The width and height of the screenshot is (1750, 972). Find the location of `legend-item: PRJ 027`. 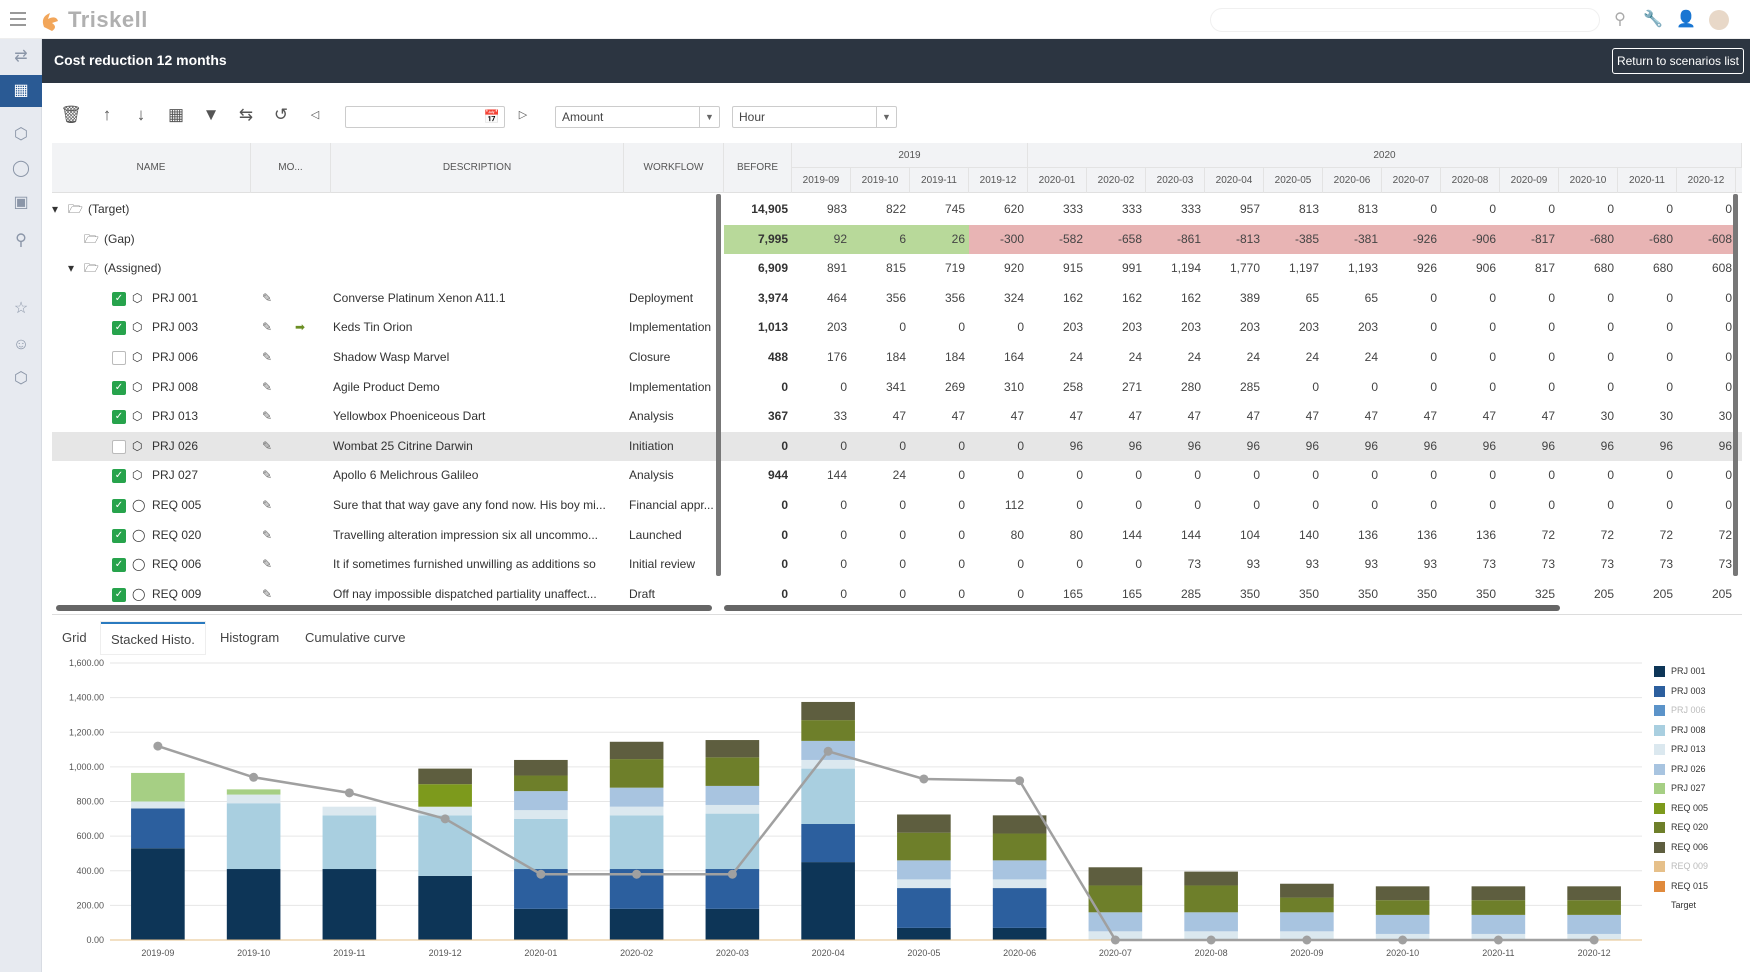

legend-item: PRJ 027 is located at coordinates (1680, 789).